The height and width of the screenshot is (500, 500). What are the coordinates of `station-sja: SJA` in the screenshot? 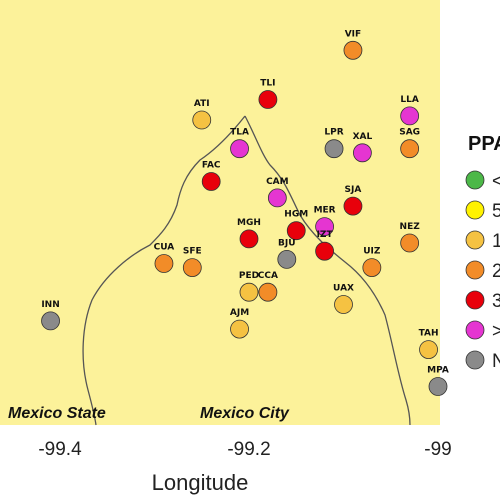 It's located at (353, 200).